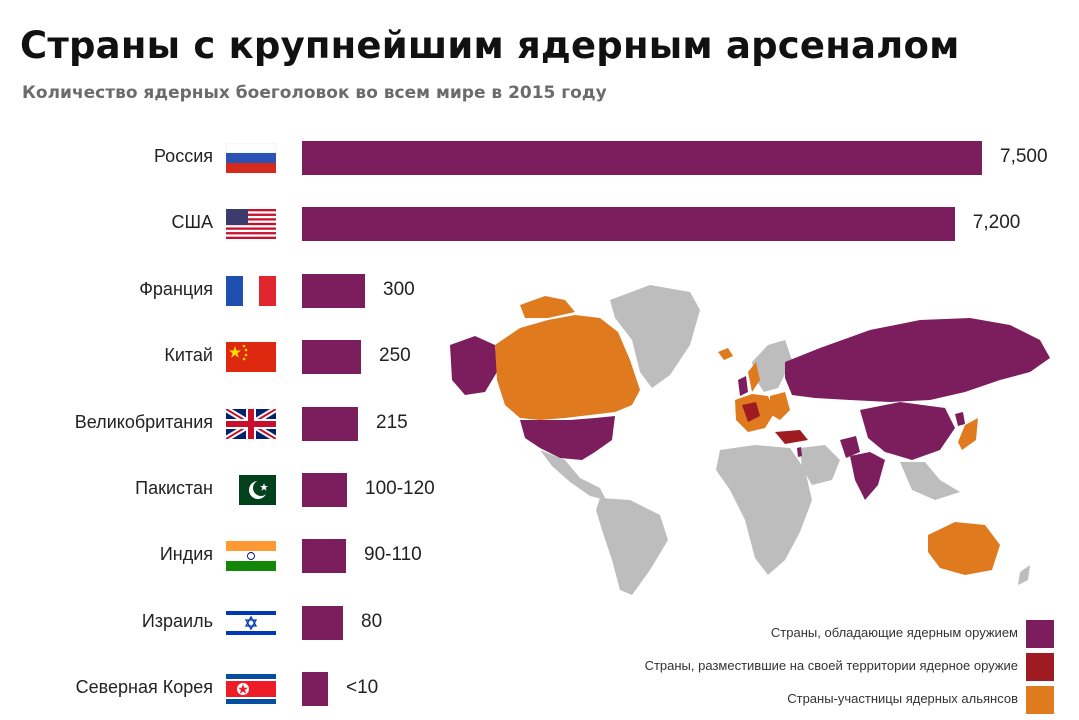 The image size is (1079, 720). What do you see at coordinates (251, 689) in the screenshot?
I see `north-korea-flag-icon` at bounding box center [251, 689].